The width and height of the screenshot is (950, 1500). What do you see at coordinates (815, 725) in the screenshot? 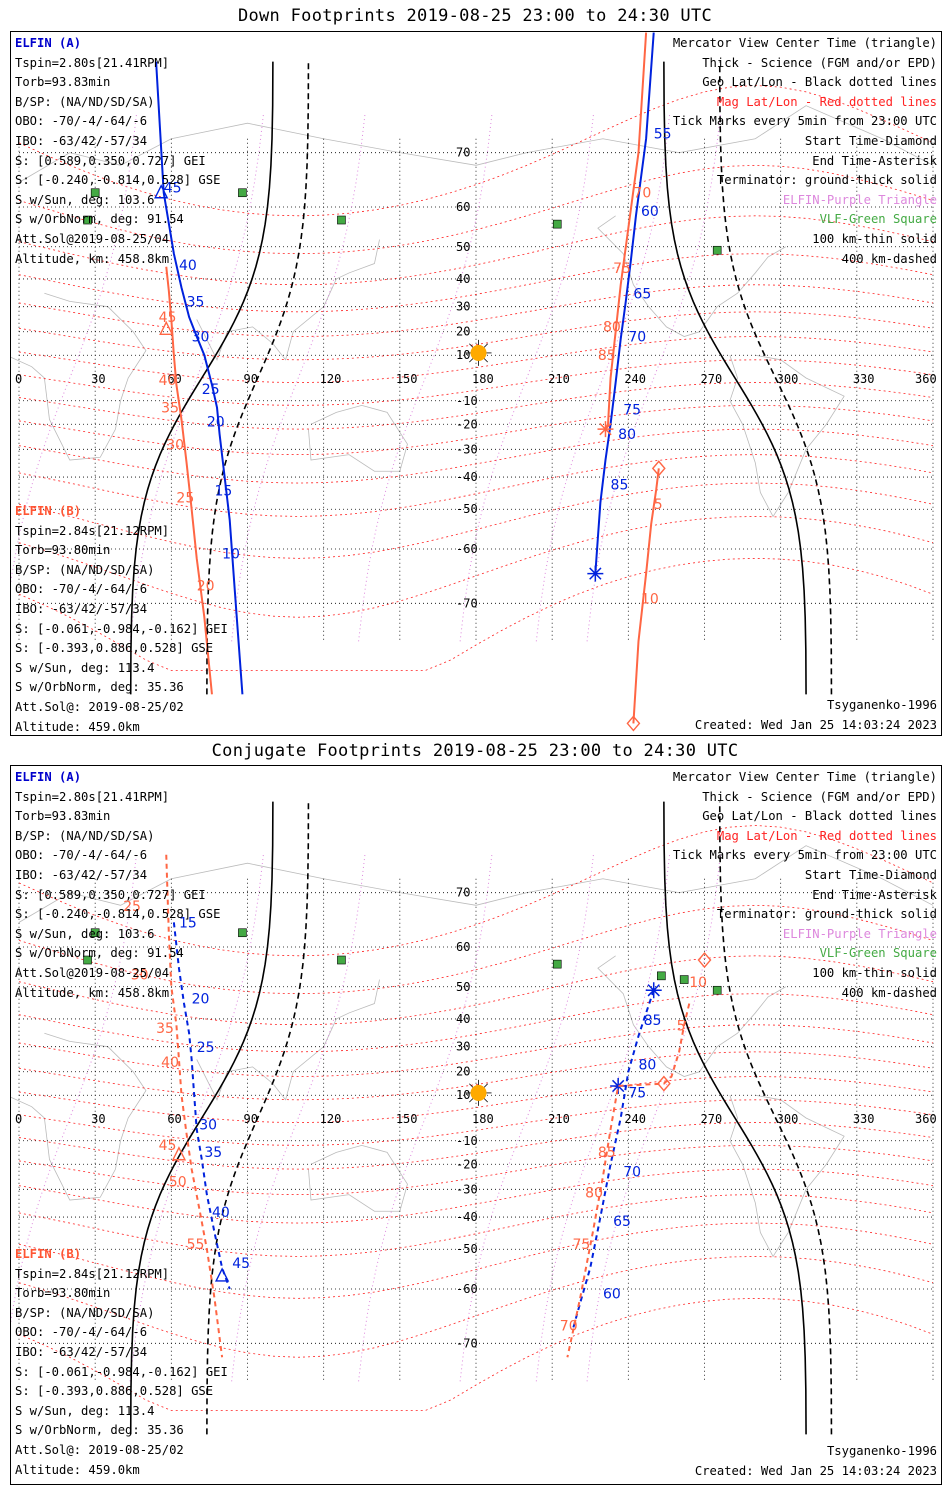
I see `created-down: Created: Wed Jan 25 14:03:24 2023` at bounding box center [815, 725].